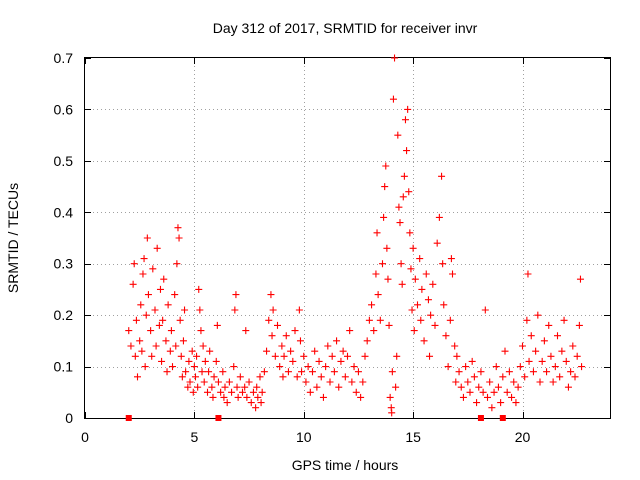 The height and width of the screenshot is (480, 640). I want to click on x-tick-label: 5, so click(194, 437).